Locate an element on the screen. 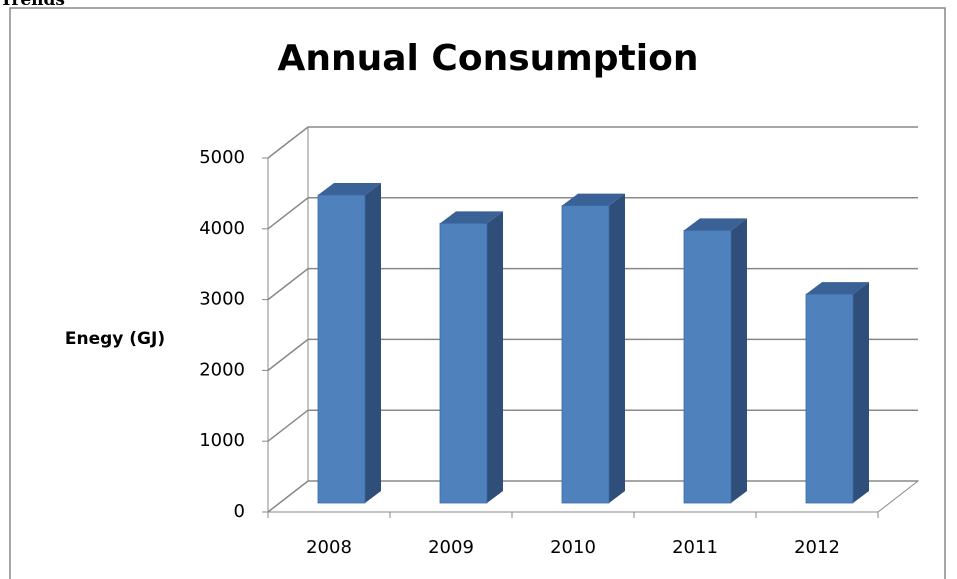 This screenshot has width=957, height=579. x-tick-label: 2012 is located at coordinates (817, 547).